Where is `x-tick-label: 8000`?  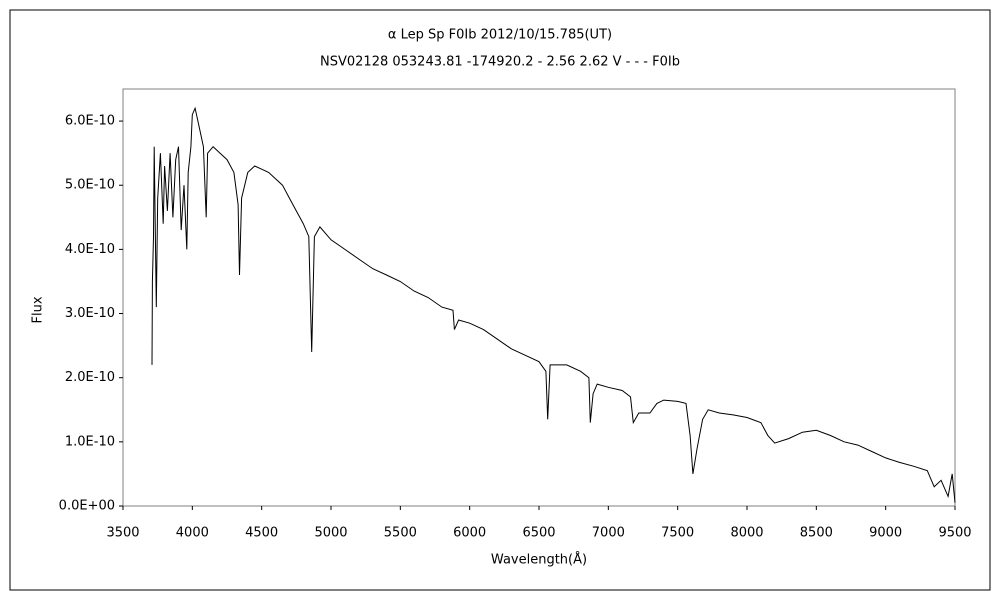 x-tick-label: 8000 is located at coordinates (746, 533).